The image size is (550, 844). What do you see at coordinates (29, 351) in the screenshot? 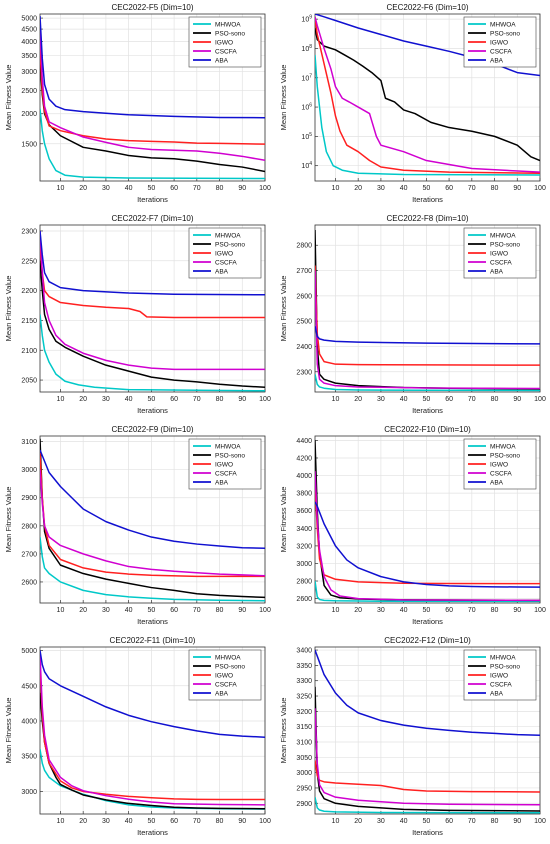
I see `y-tick-label: 2100` at bounding box center [29, 351].